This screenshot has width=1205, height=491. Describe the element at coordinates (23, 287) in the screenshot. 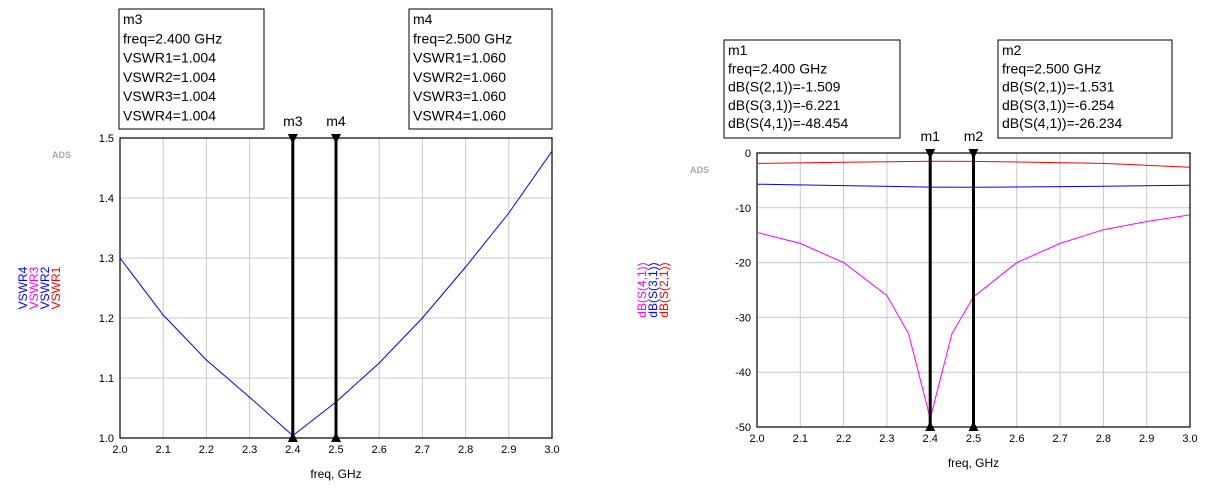

I see `y-axis-label: VSWR4` at that location.